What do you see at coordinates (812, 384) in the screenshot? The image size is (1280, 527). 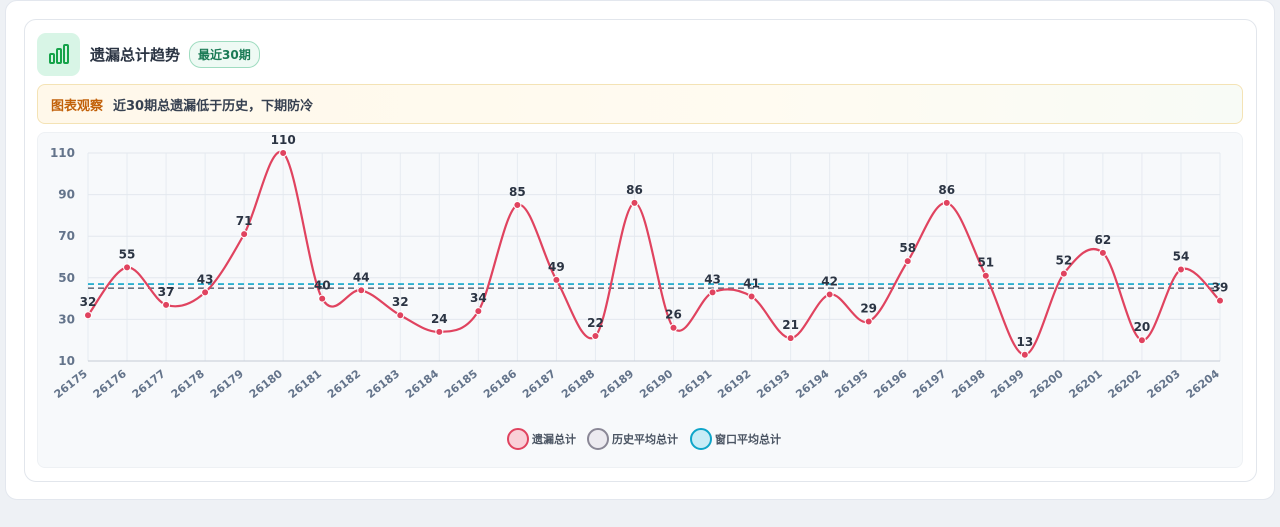 I see `x-tick-label: 26194` at bounding box center [812, 384].